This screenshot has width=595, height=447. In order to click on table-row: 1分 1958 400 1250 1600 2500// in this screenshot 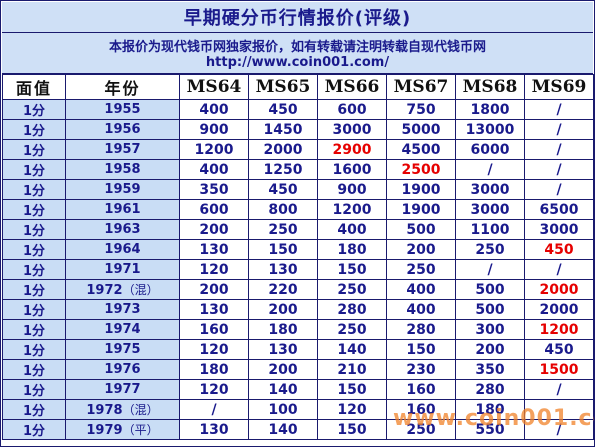, I will do `click(298, 169)`.